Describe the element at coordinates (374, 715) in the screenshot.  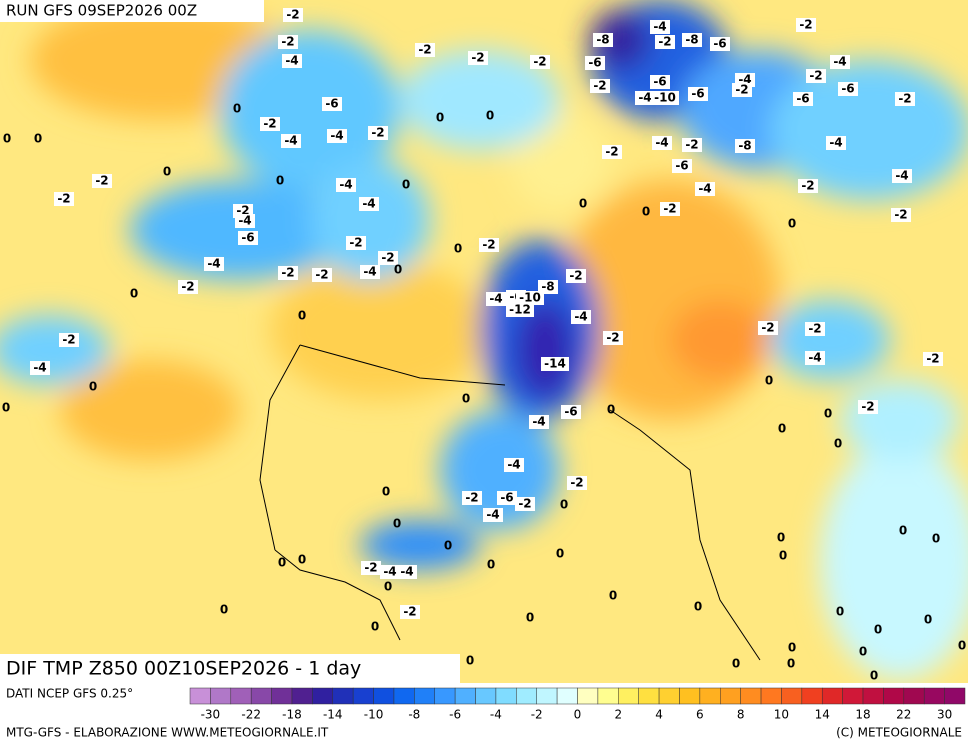
I see `legend-tick-label: -10` at that location.